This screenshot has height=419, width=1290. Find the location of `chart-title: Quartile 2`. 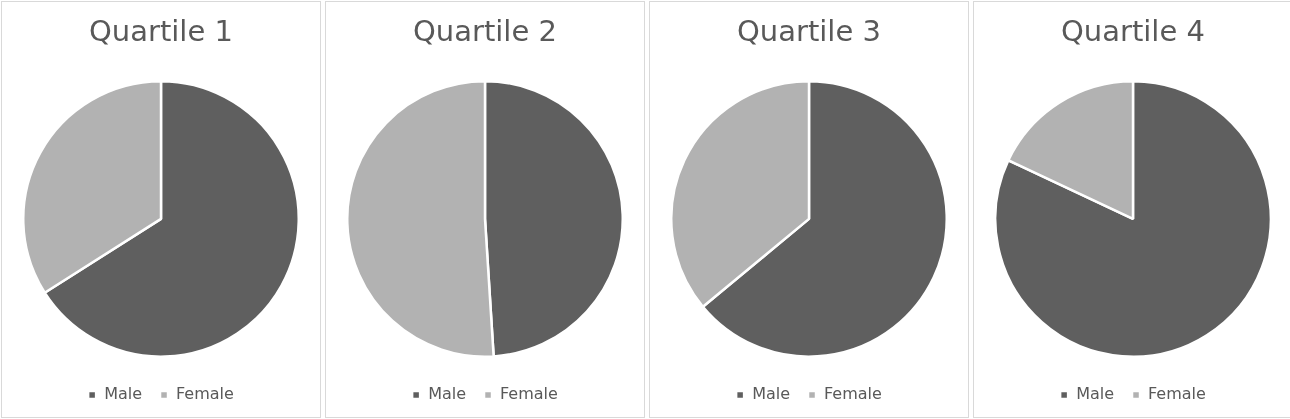

chart-title: Quartile 2 is located at coordinates (485, 30).